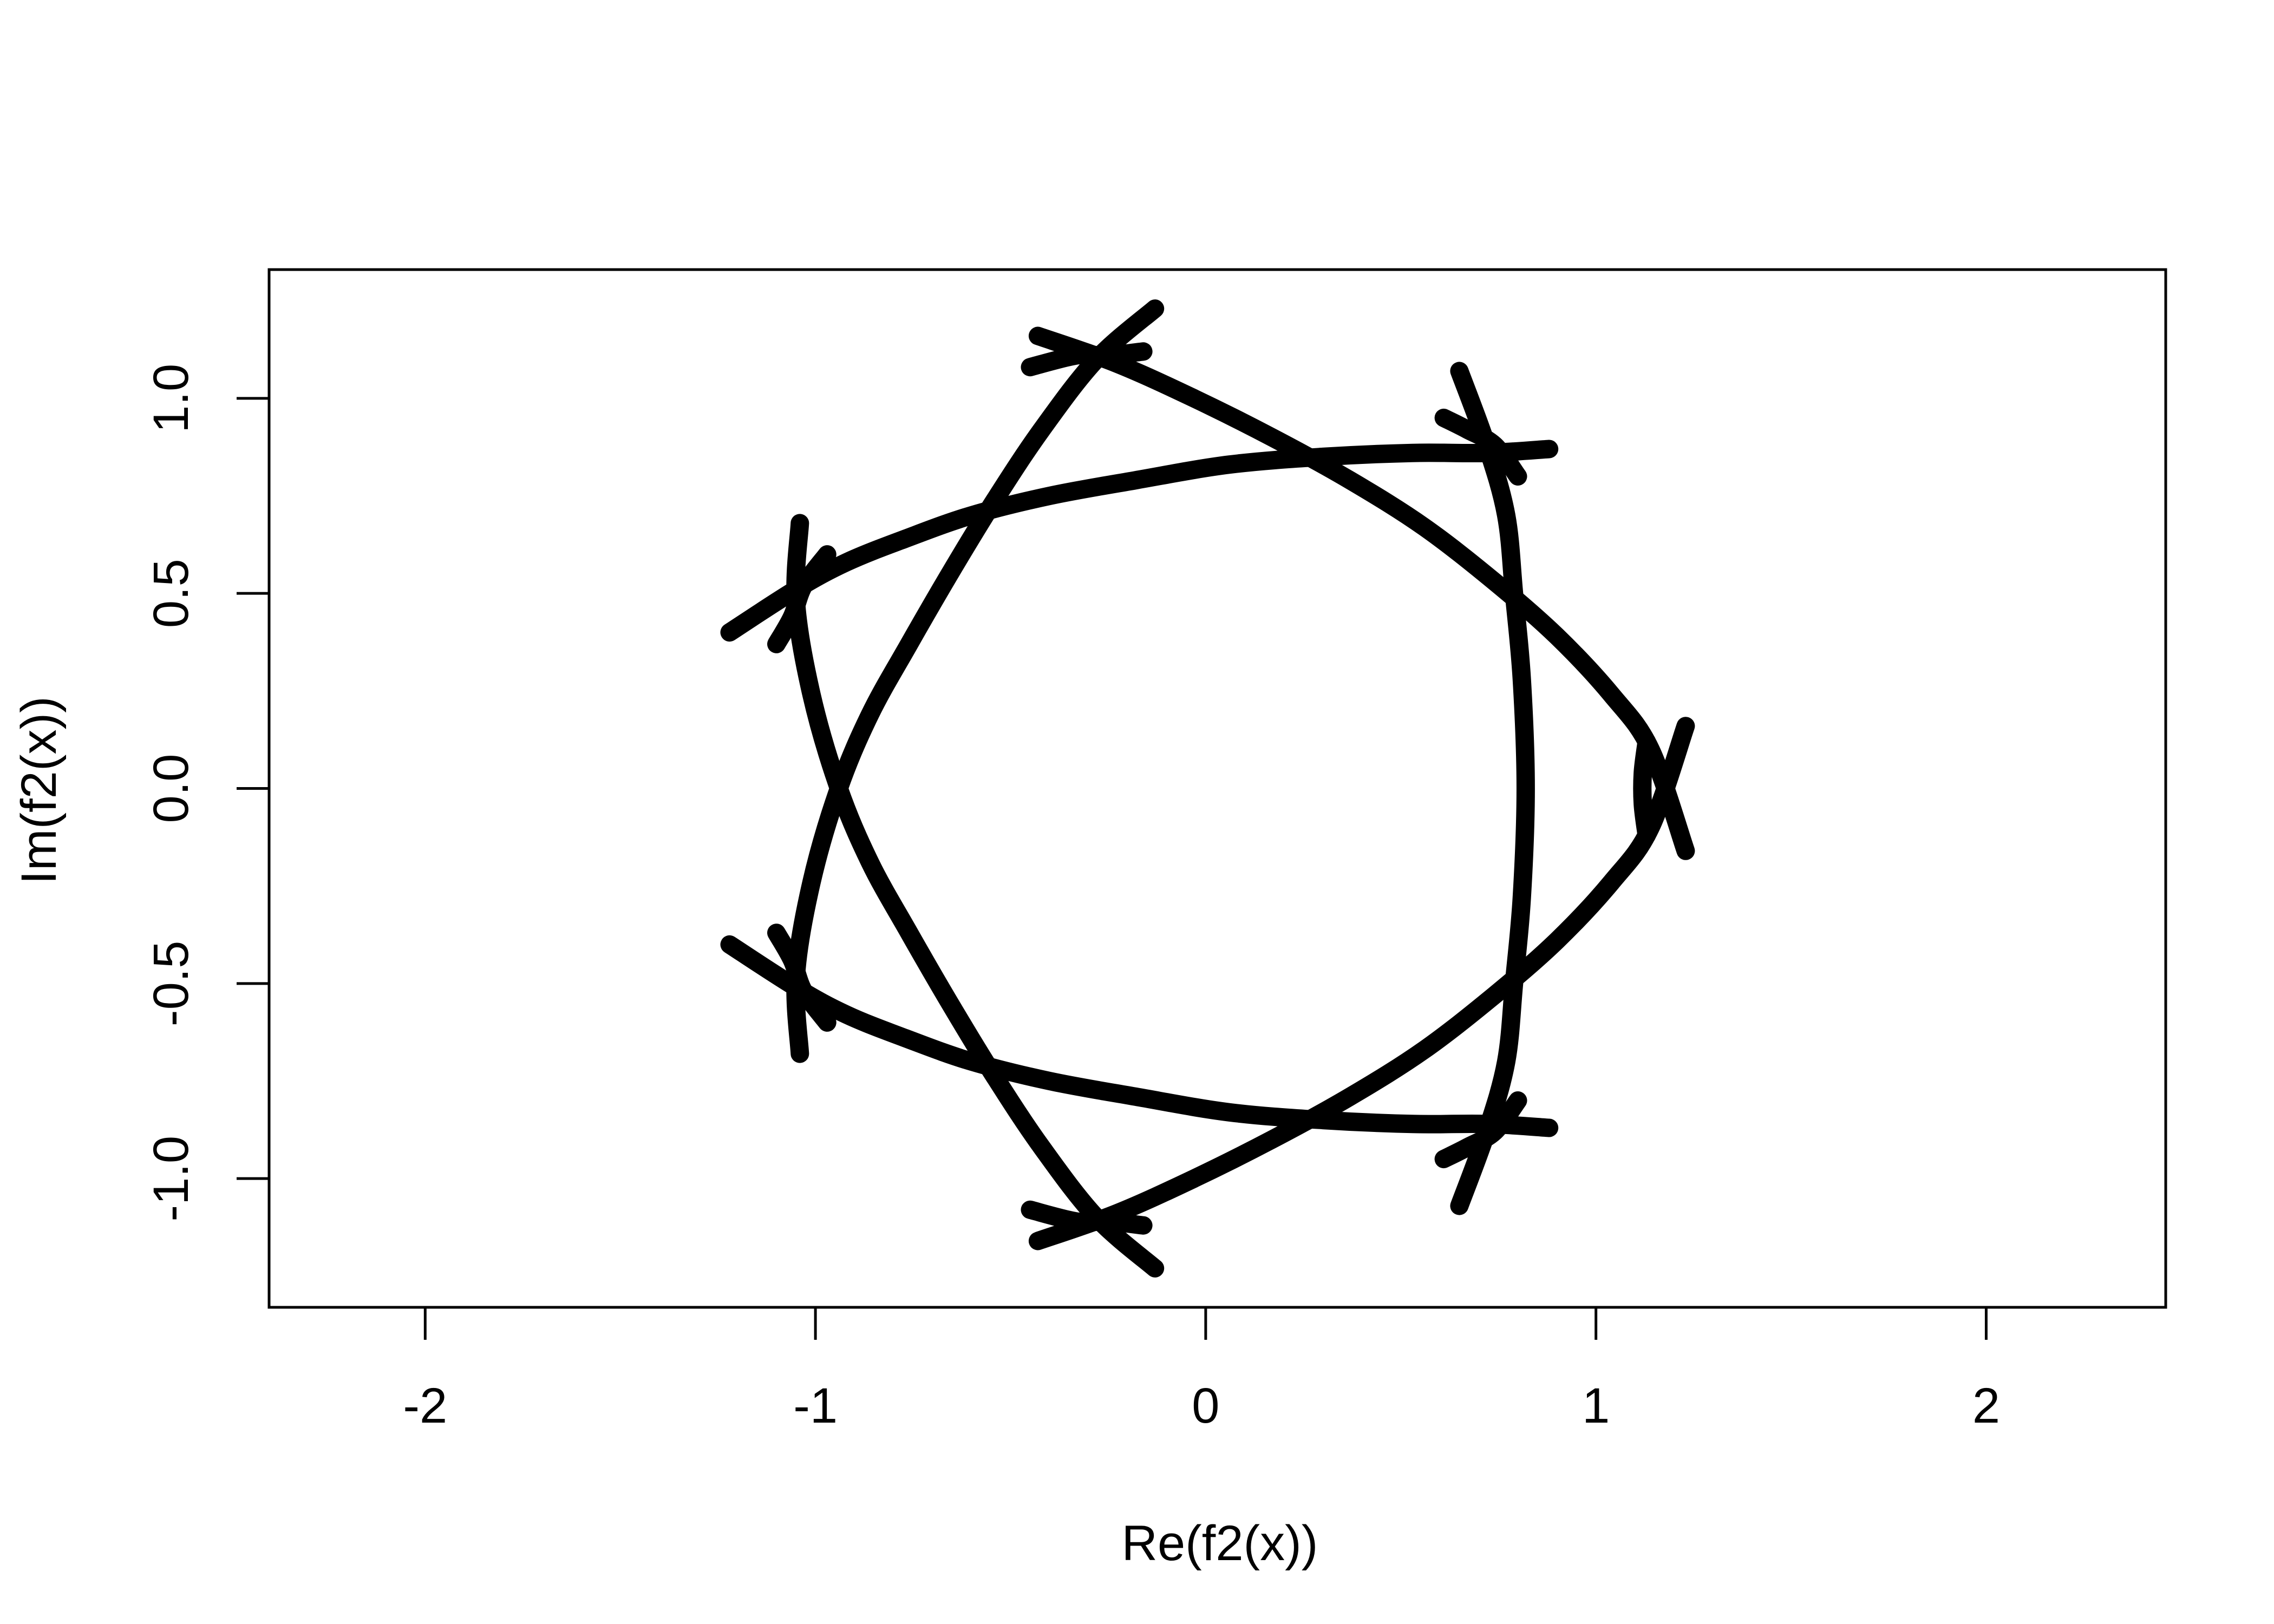 The height and width of the screenshot is (1624, 2274). What do you see at coordinates (1202, 1370) in the screenshot?
I see `x-axis: -2 -1 0 1 2` at bounding box center [1202, 1370].